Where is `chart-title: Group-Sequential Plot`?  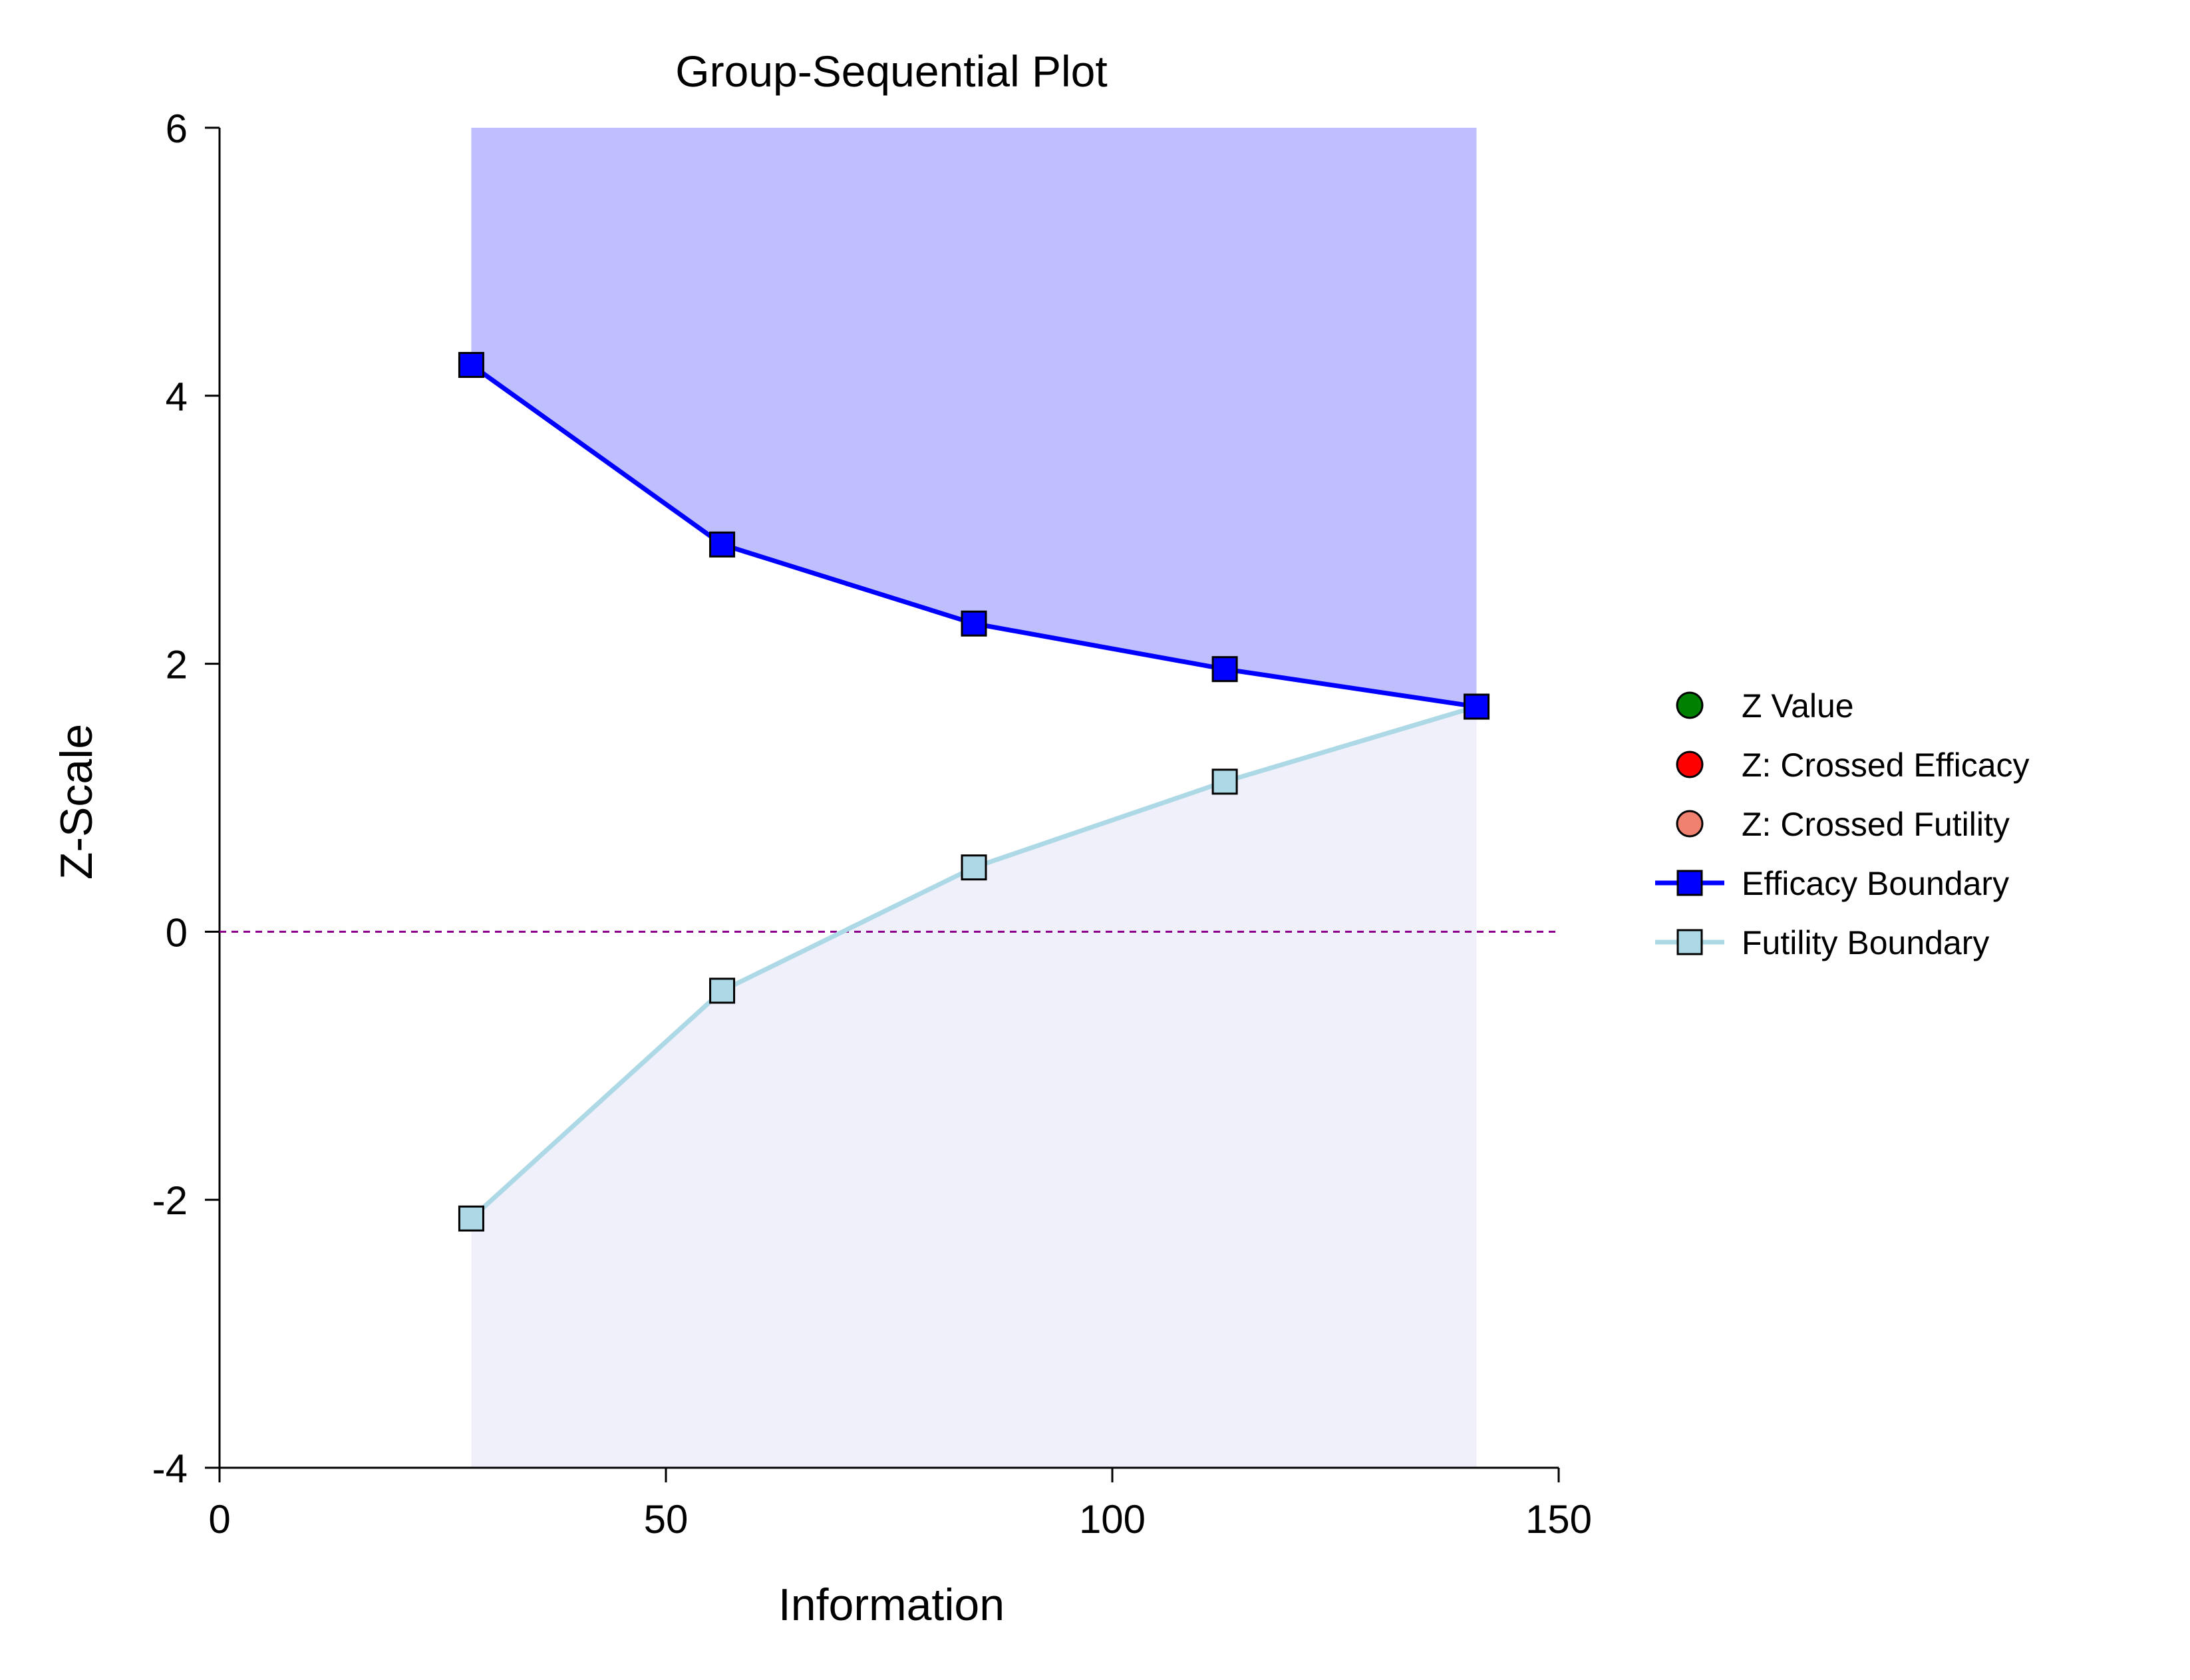 chart-title: Group-Sequential Plot is located at coordinates (891, 71).